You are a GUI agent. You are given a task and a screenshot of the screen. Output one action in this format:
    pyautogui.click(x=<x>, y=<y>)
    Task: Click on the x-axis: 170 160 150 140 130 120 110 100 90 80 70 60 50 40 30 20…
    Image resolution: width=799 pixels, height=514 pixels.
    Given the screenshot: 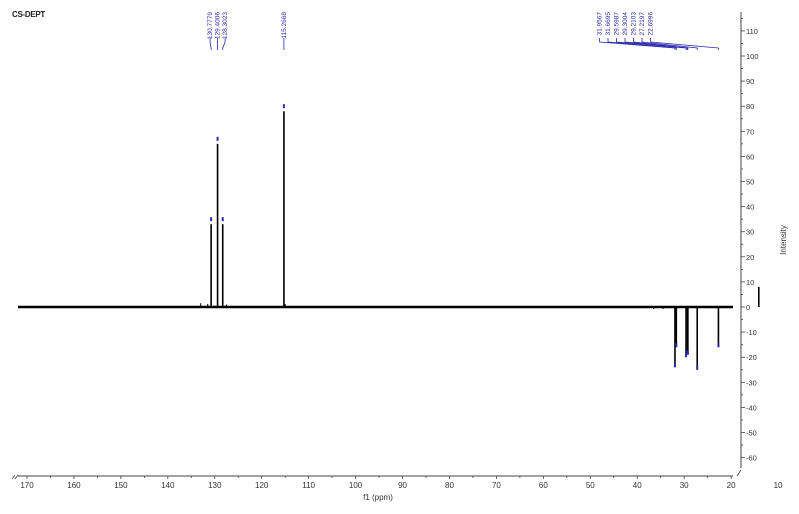 What is the action you would take?
    pyautogui.click(x=397, y=482)
    